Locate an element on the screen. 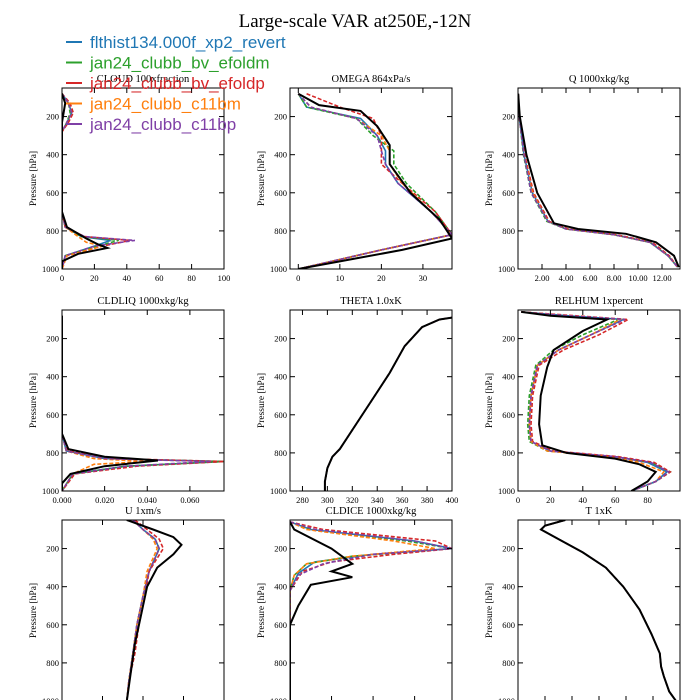  x-tick-label: 10 is located at coordinates (340, 278).